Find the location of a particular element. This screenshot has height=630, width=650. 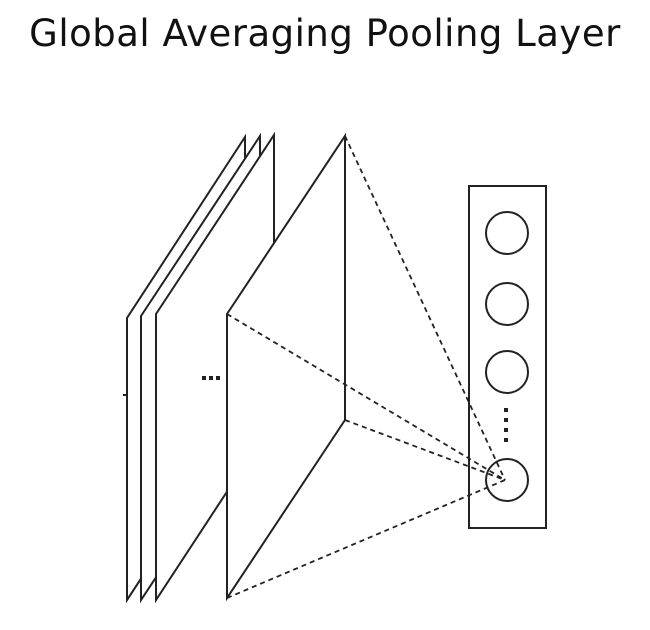

output-vector-box is located at coordinates (507, 357).